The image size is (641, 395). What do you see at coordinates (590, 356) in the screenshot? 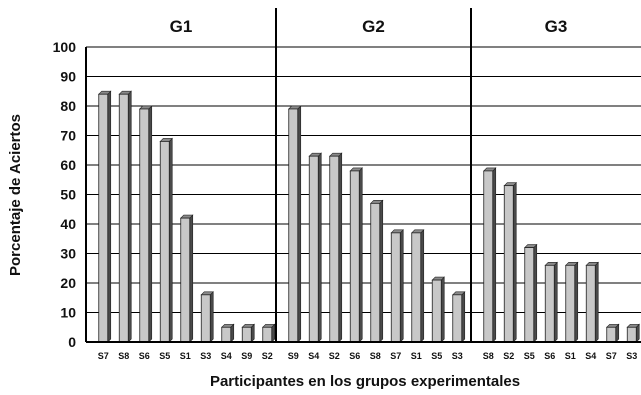
I see `x-tick-label-G3-S4: S4` at bounding box center [590, 356].